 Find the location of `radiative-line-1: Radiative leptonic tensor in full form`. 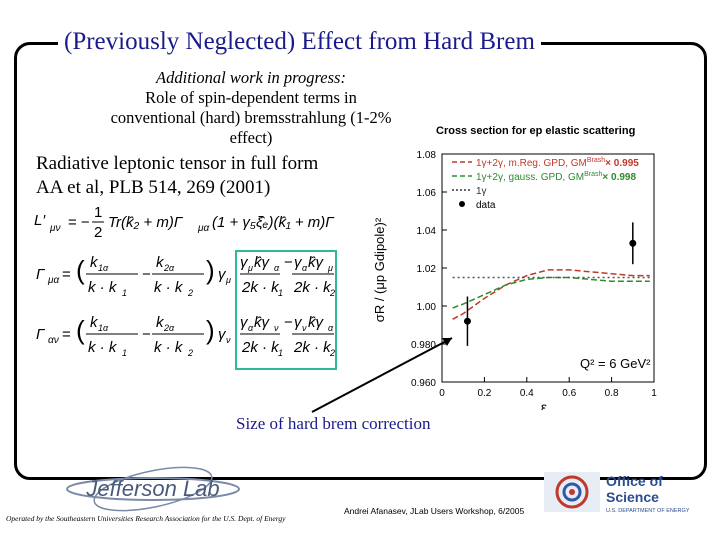

radiative-line-1: Radiative leptonic tensor in full form is located at coordinates (177, 163).